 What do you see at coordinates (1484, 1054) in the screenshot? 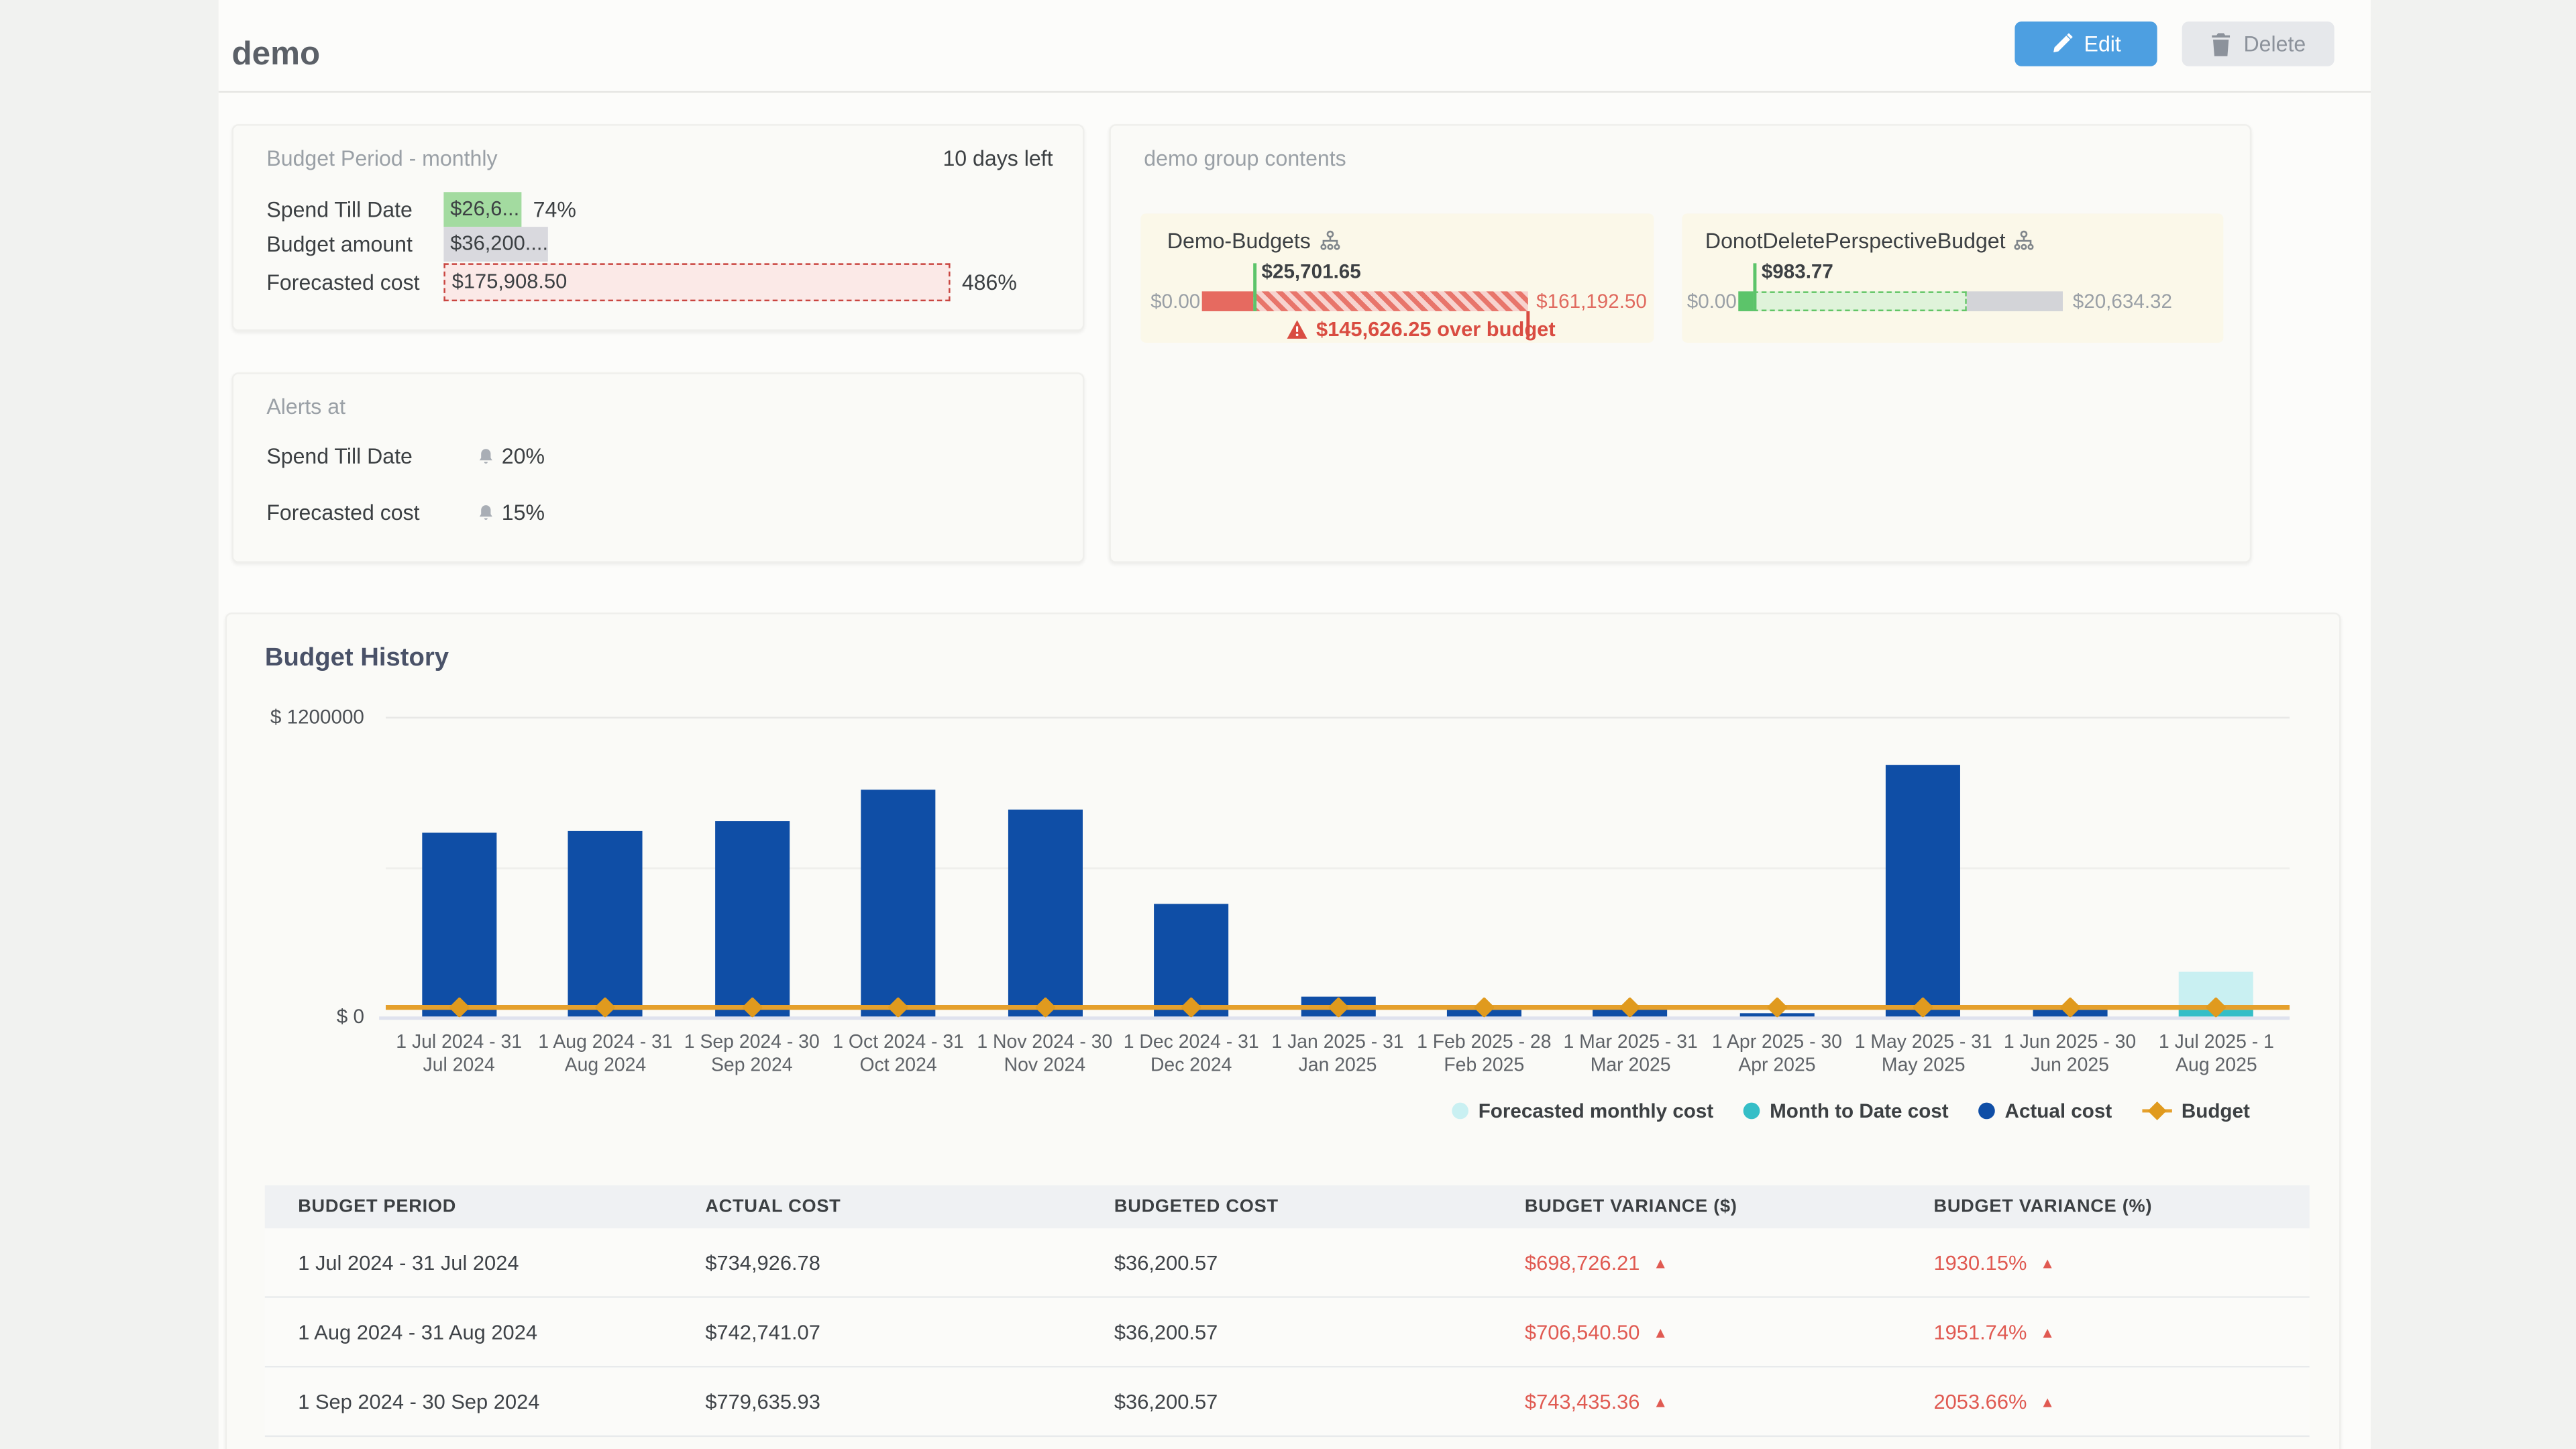
I see `x-axis-tick-label: 1 Feb 2025 - 28 Feb 2025` at bounding box center [1484, 1054].